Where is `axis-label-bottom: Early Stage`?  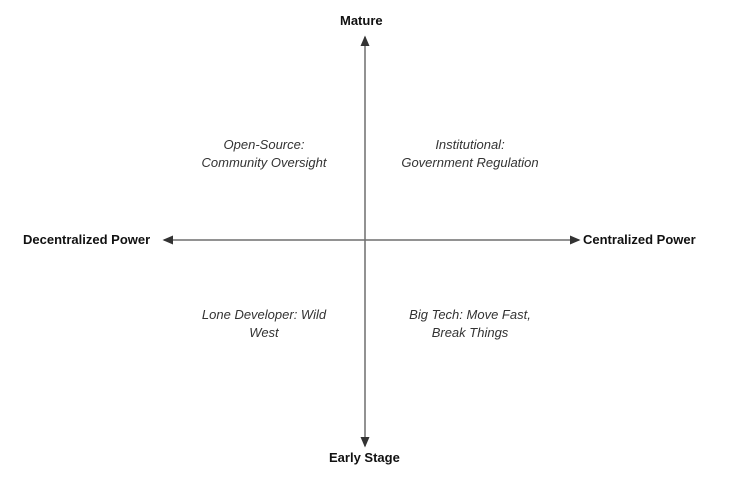
axis-label-bottom: Early Stage is located at coordinates (364, 457).